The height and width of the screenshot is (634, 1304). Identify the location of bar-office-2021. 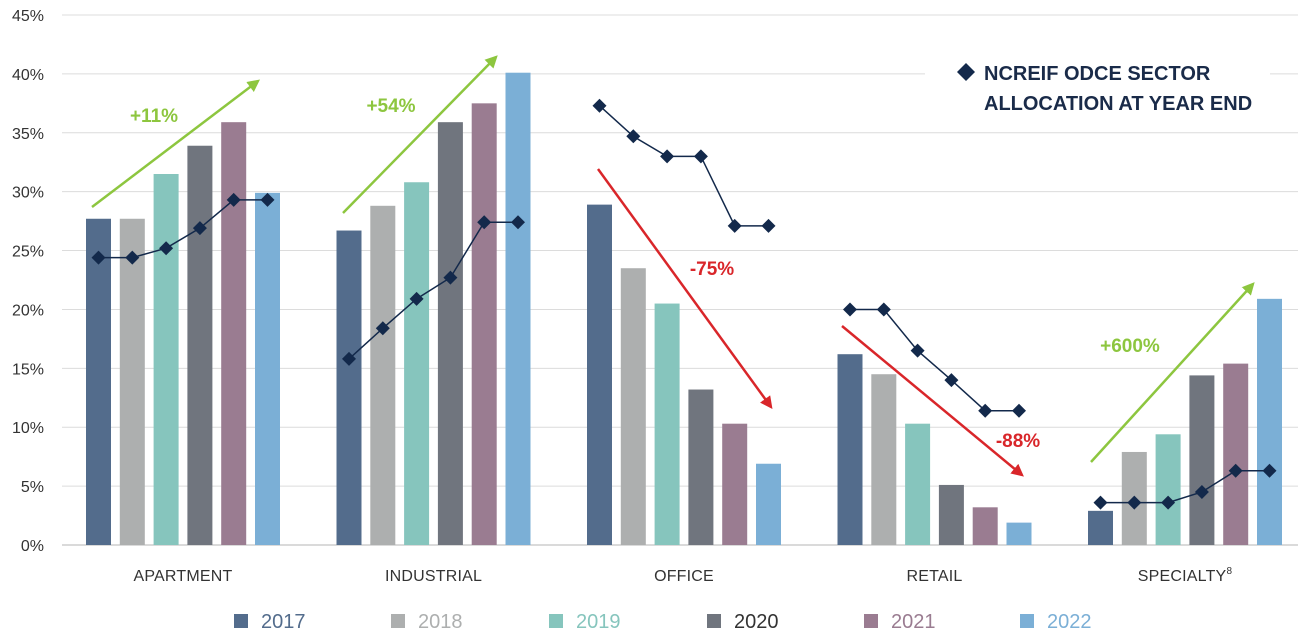
(735, 484).